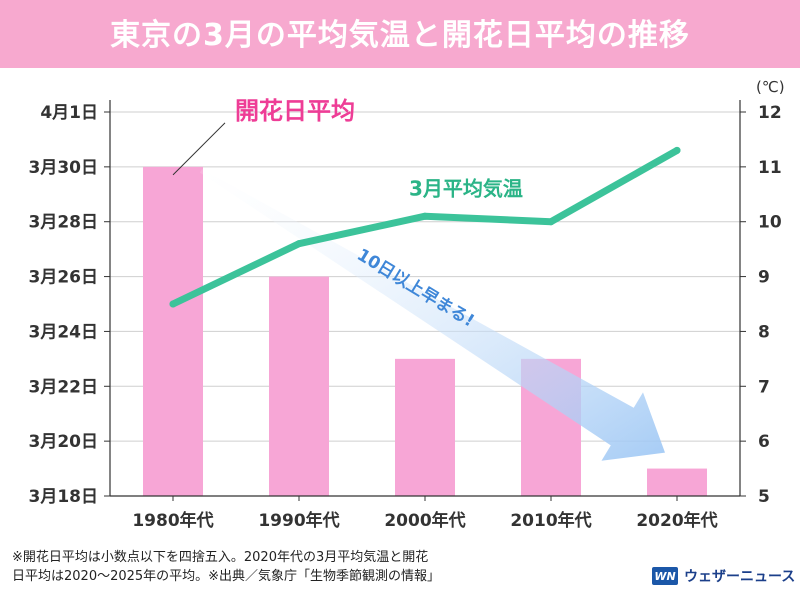 This screenshot has height=600, width=800. Describe the element at coordinates (220, 557) in the screenshot. I see `footnote-line-1: ※開花日平均は小数点以下を四捨五入。2020年代の3月平均気温と開花` at that location.